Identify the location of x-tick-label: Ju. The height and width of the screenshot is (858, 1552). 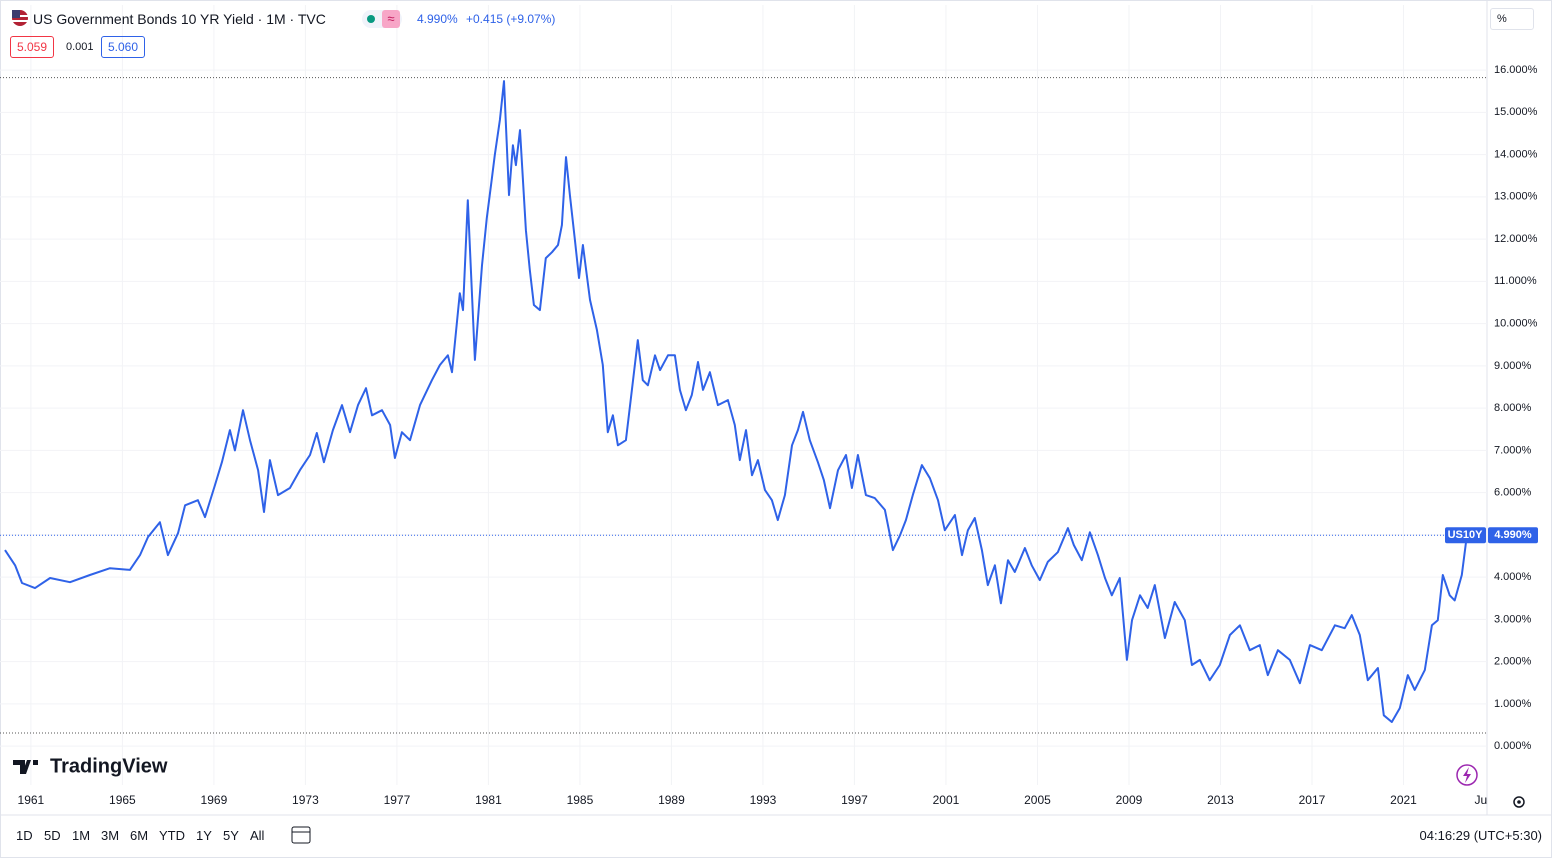
(1480, 800).